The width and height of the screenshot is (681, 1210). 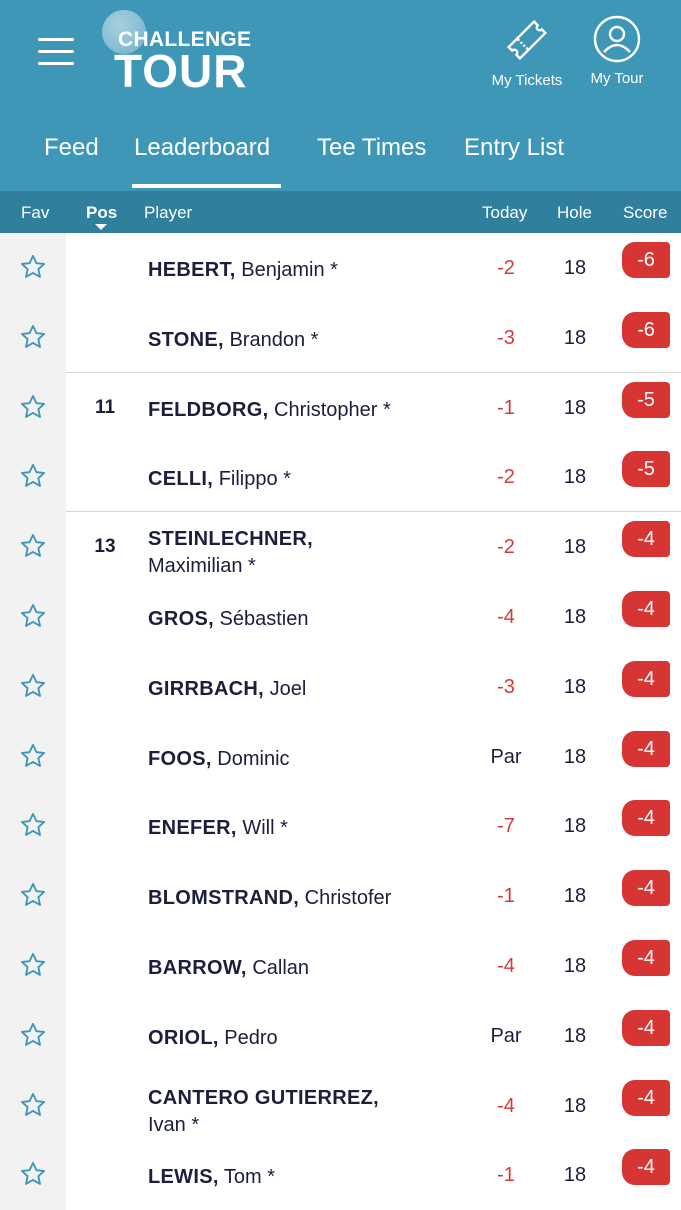 I want to click on player-last-name: HEBERT,, so click(x=192, y=270).